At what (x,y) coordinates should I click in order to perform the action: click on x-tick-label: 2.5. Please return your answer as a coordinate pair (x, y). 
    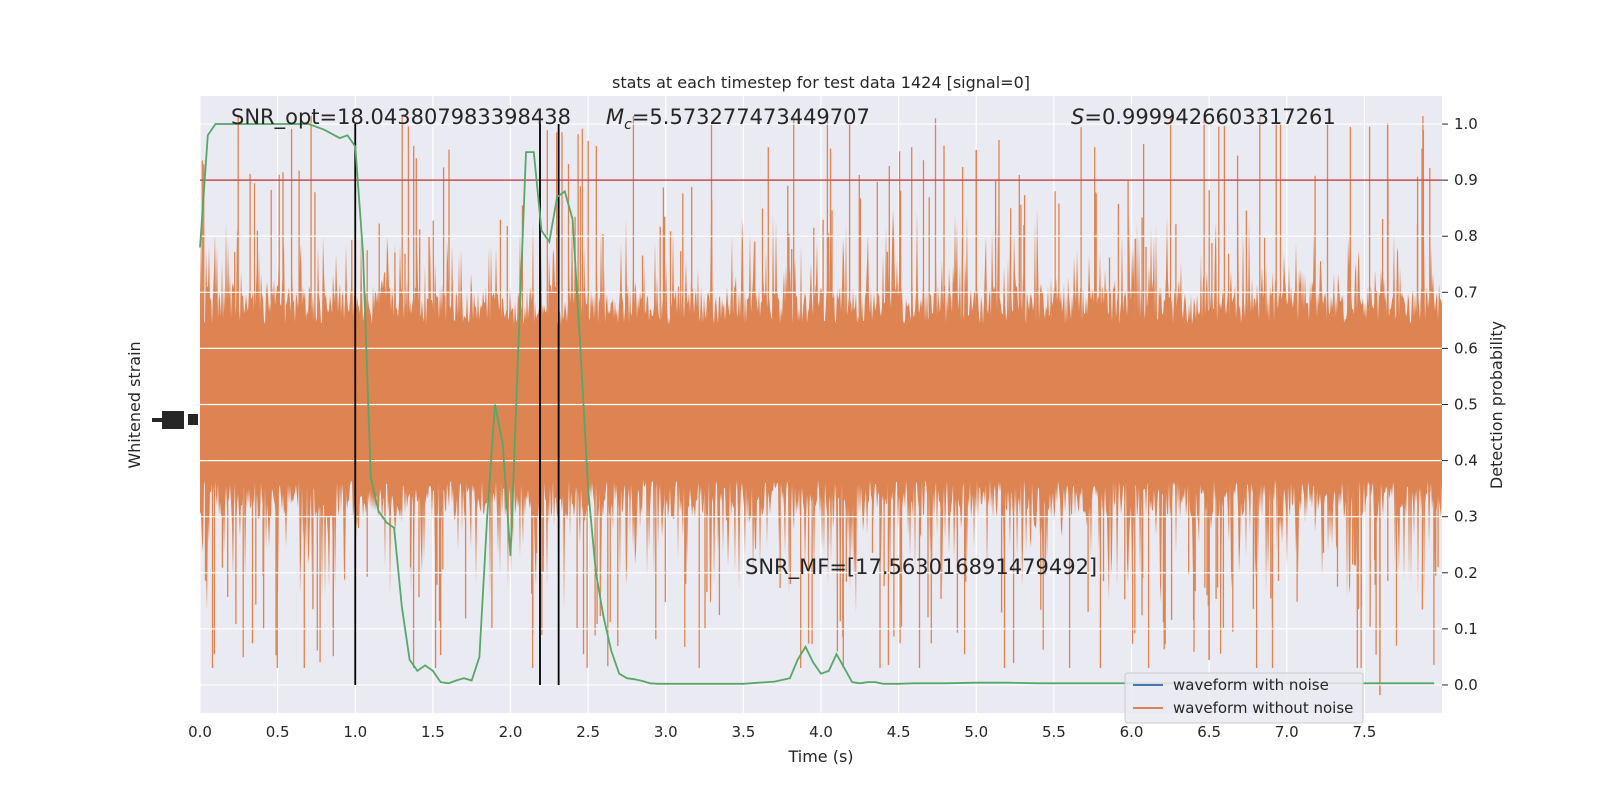
    Looking at the image, I should click on (588, 732).